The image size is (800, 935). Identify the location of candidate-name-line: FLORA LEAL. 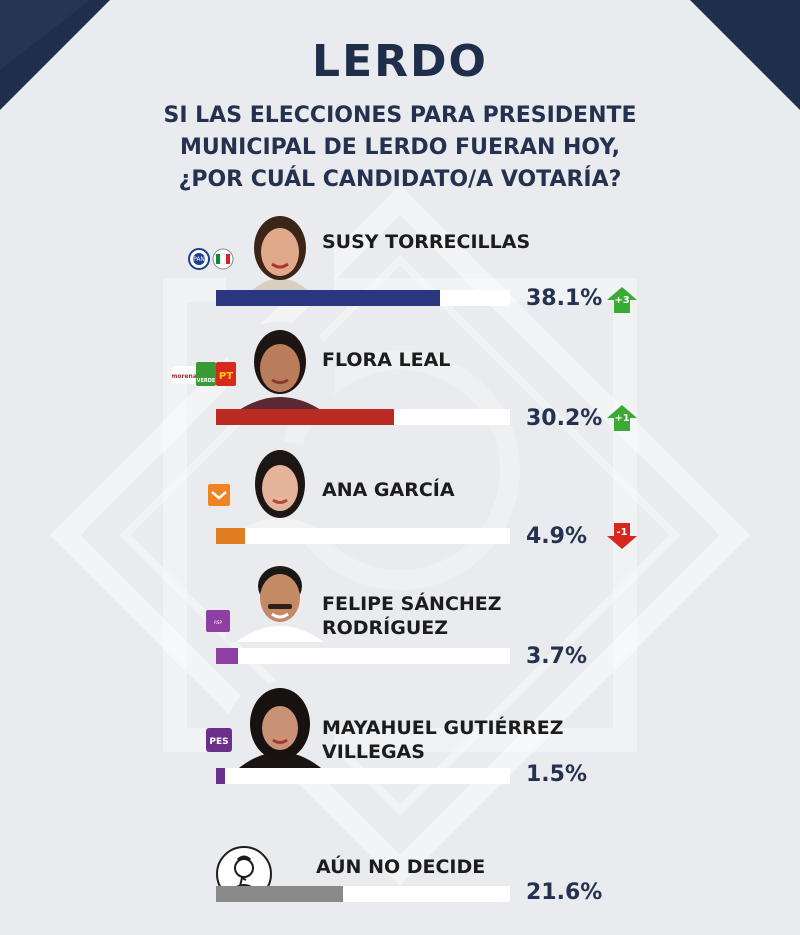
(386, 360).